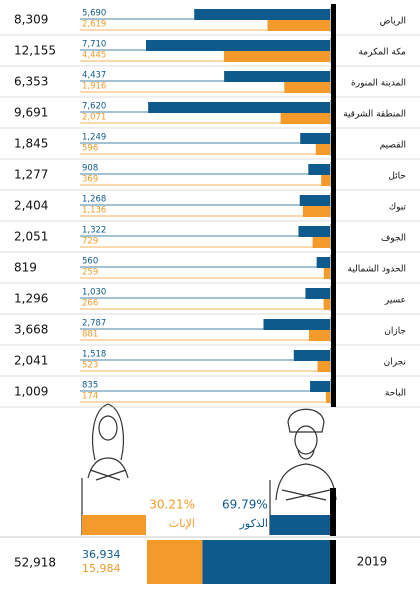 This screenshot has width=420, height=596. What do you see at coordinates (35, 51) in the screenshot?
I see `region-total: 12,155` at bounding box center [35, 51].